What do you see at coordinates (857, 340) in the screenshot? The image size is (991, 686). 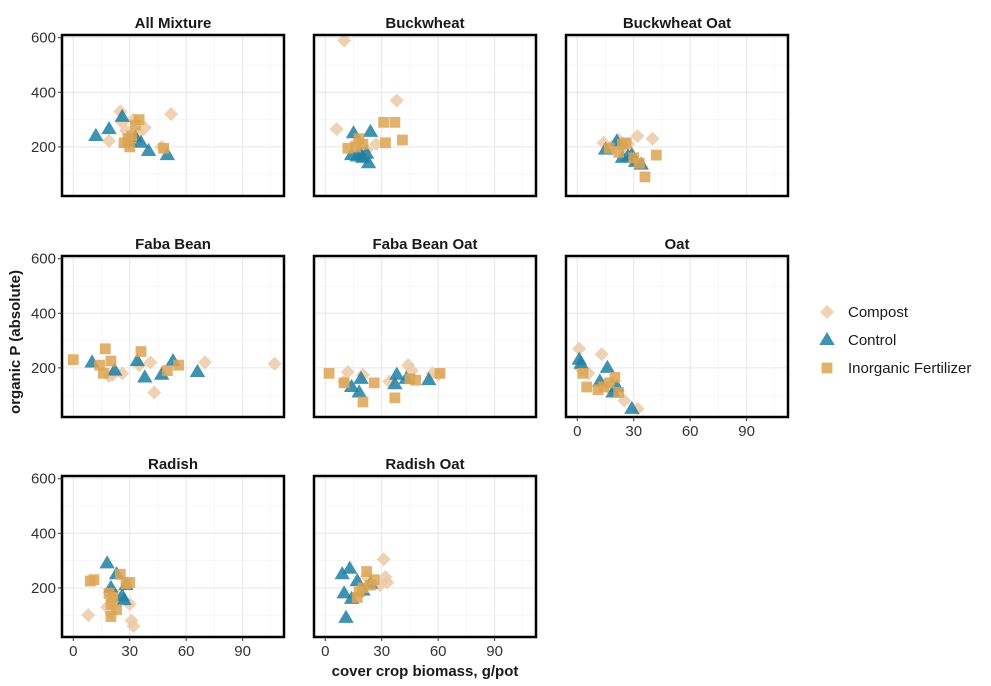 I see `legend-item-control: Control` at bounding box center [857, 340].